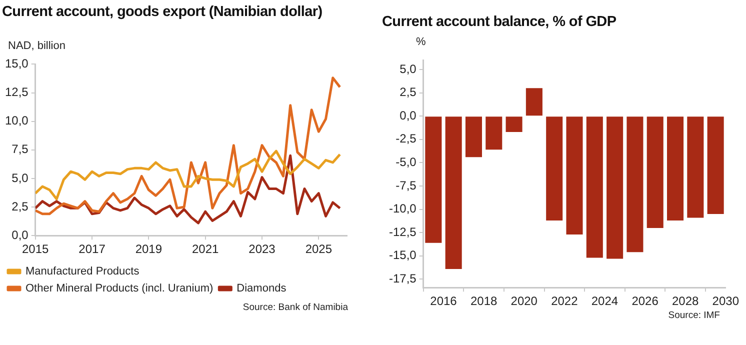 The image size is (746, 345). Describe the element at coordinates (83, 272) in the screenshot. I see `legend-label: Manufactured Products` at that location.